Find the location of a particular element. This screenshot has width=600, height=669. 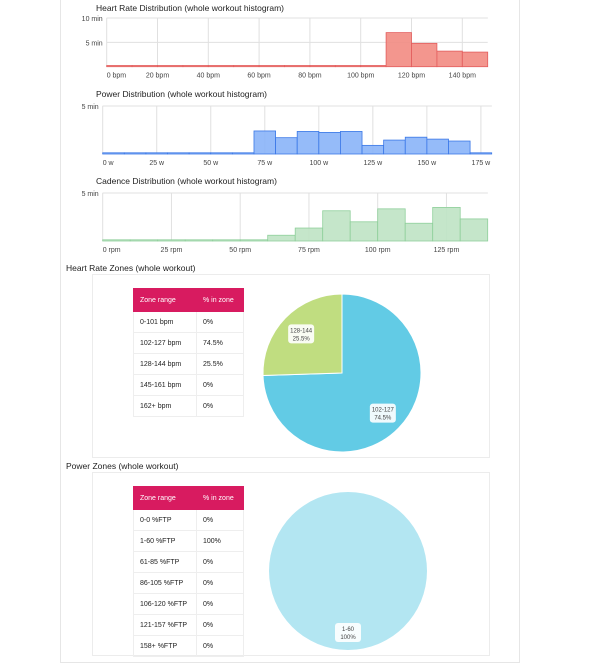

table-row: 61-85 %FTP 0% is located at coordinates (188, 562).